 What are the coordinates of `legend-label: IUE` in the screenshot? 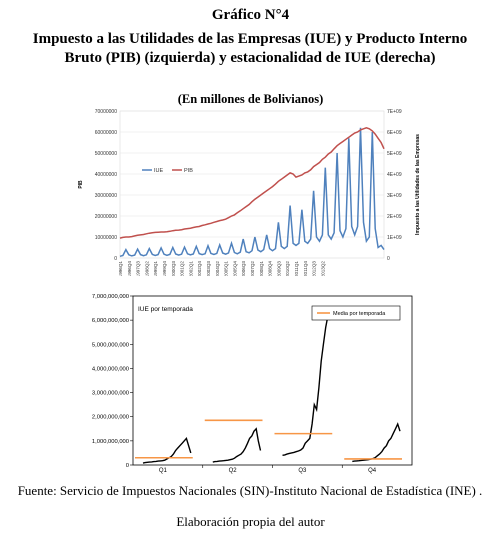 It's located at (159, 171).